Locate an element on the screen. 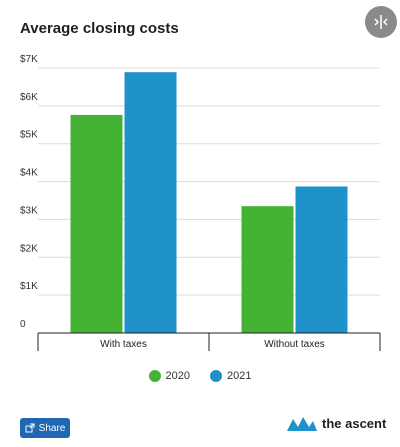  y-tick-label: $4K is located at coordinates (29, 173).